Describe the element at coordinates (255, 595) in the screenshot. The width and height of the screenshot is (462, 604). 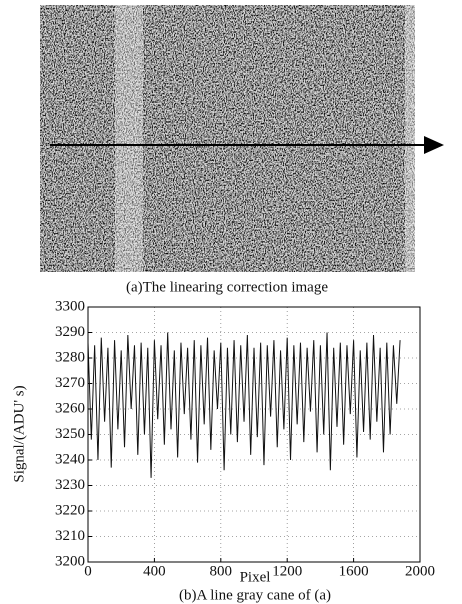
I see `caption-b: (b)A line gray cane of (a)` at that location.